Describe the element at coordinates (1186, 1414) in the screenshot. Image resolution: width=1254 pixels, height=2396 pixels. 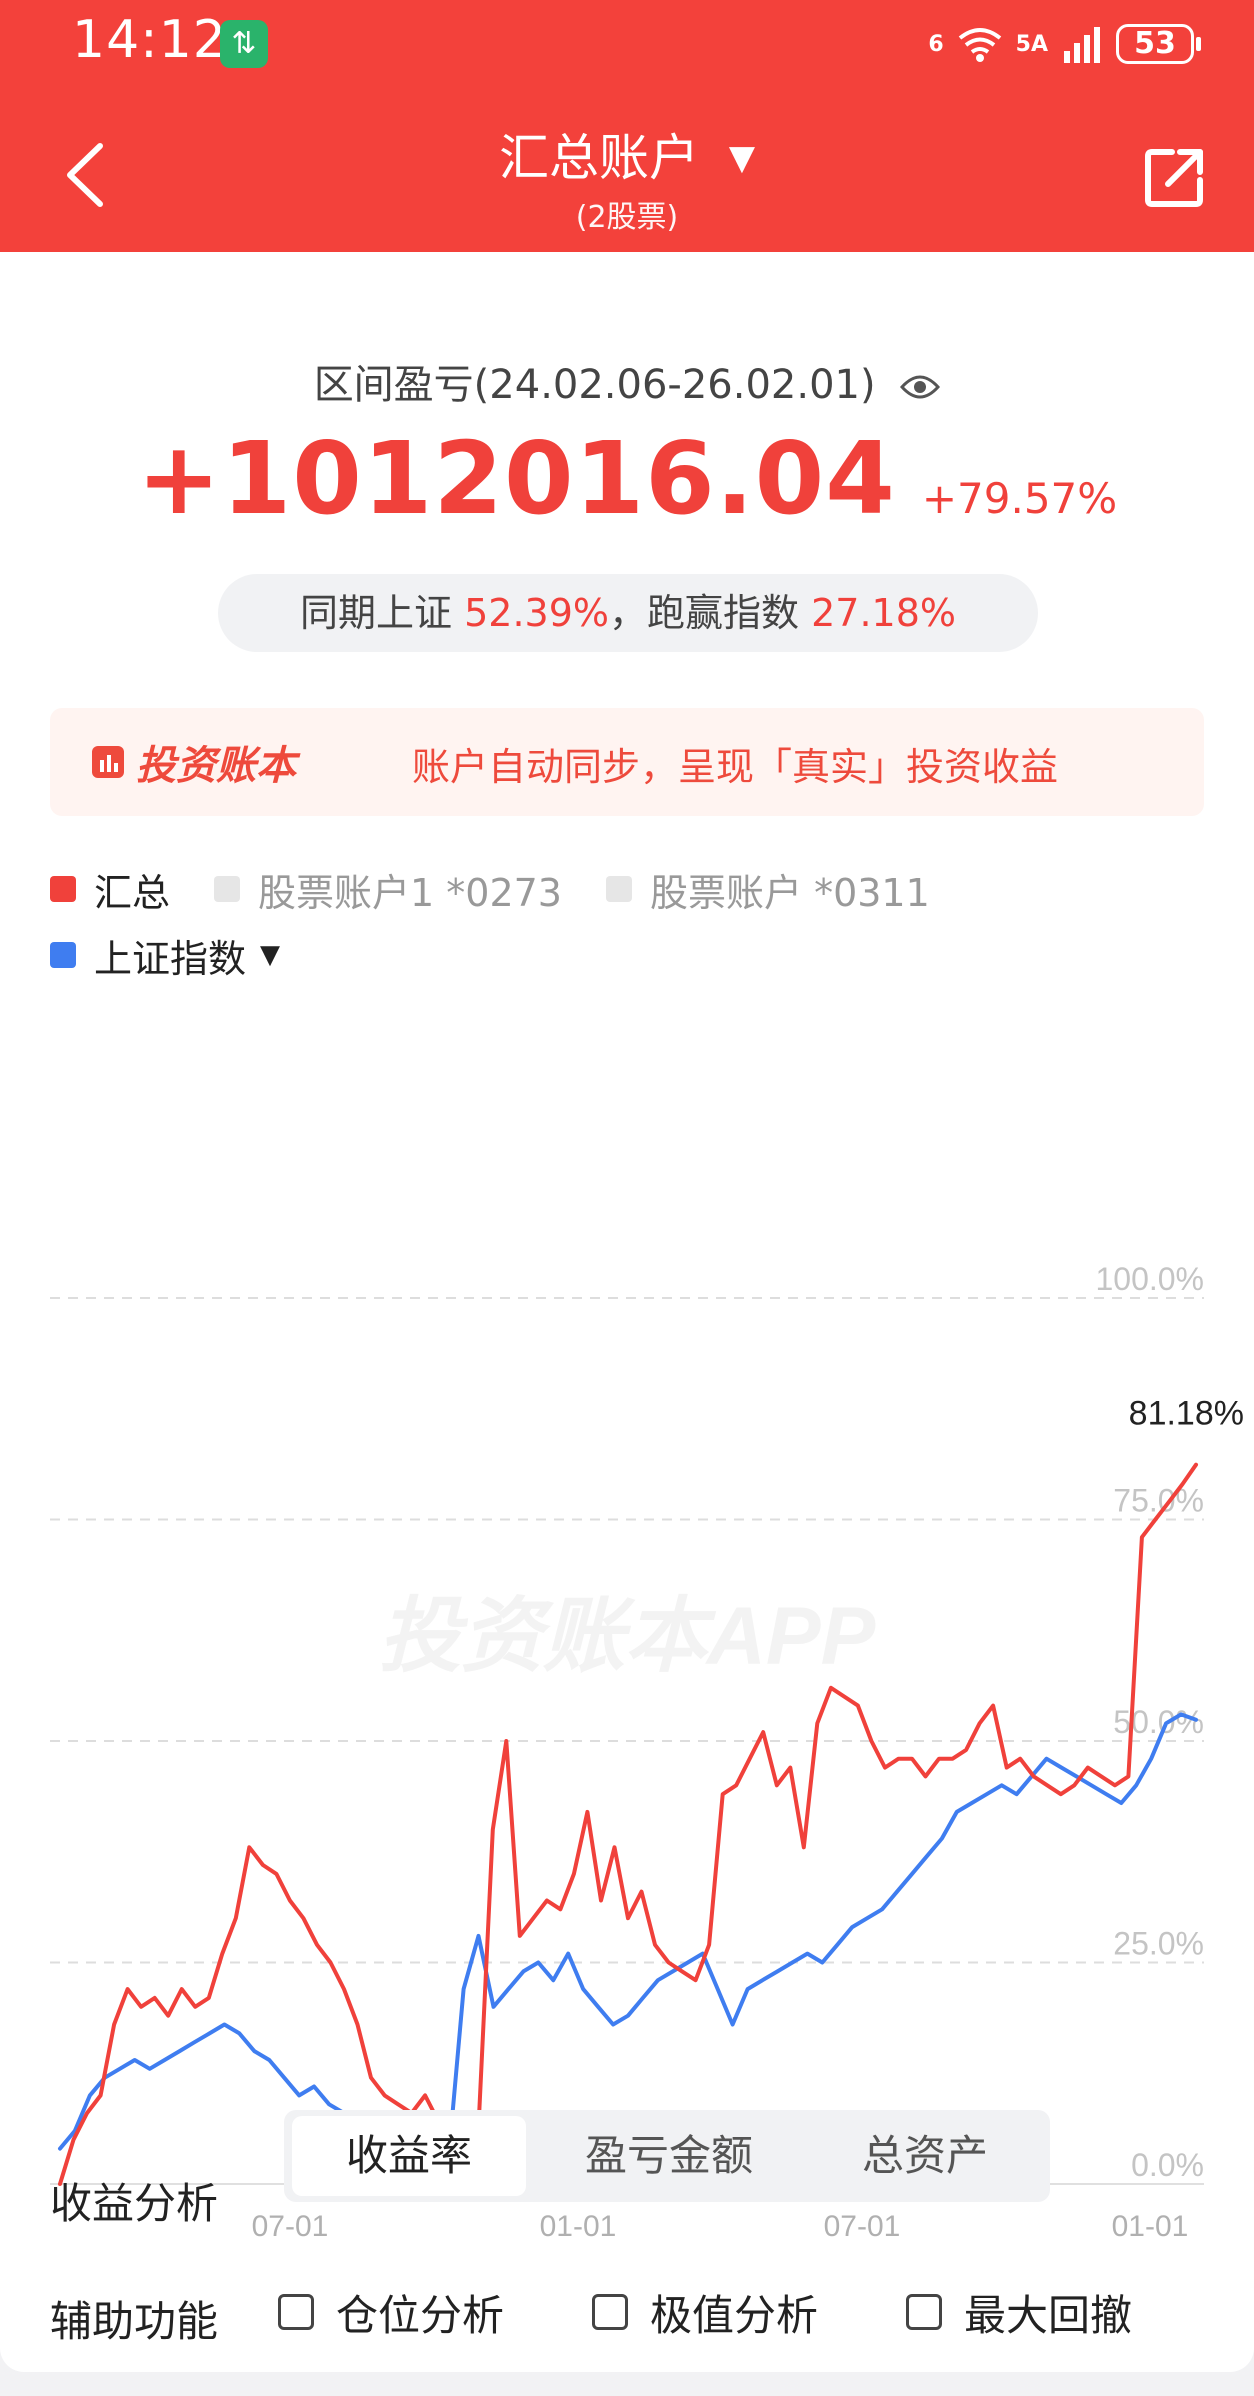
I see `end-value-label: 81.18%` at that location.